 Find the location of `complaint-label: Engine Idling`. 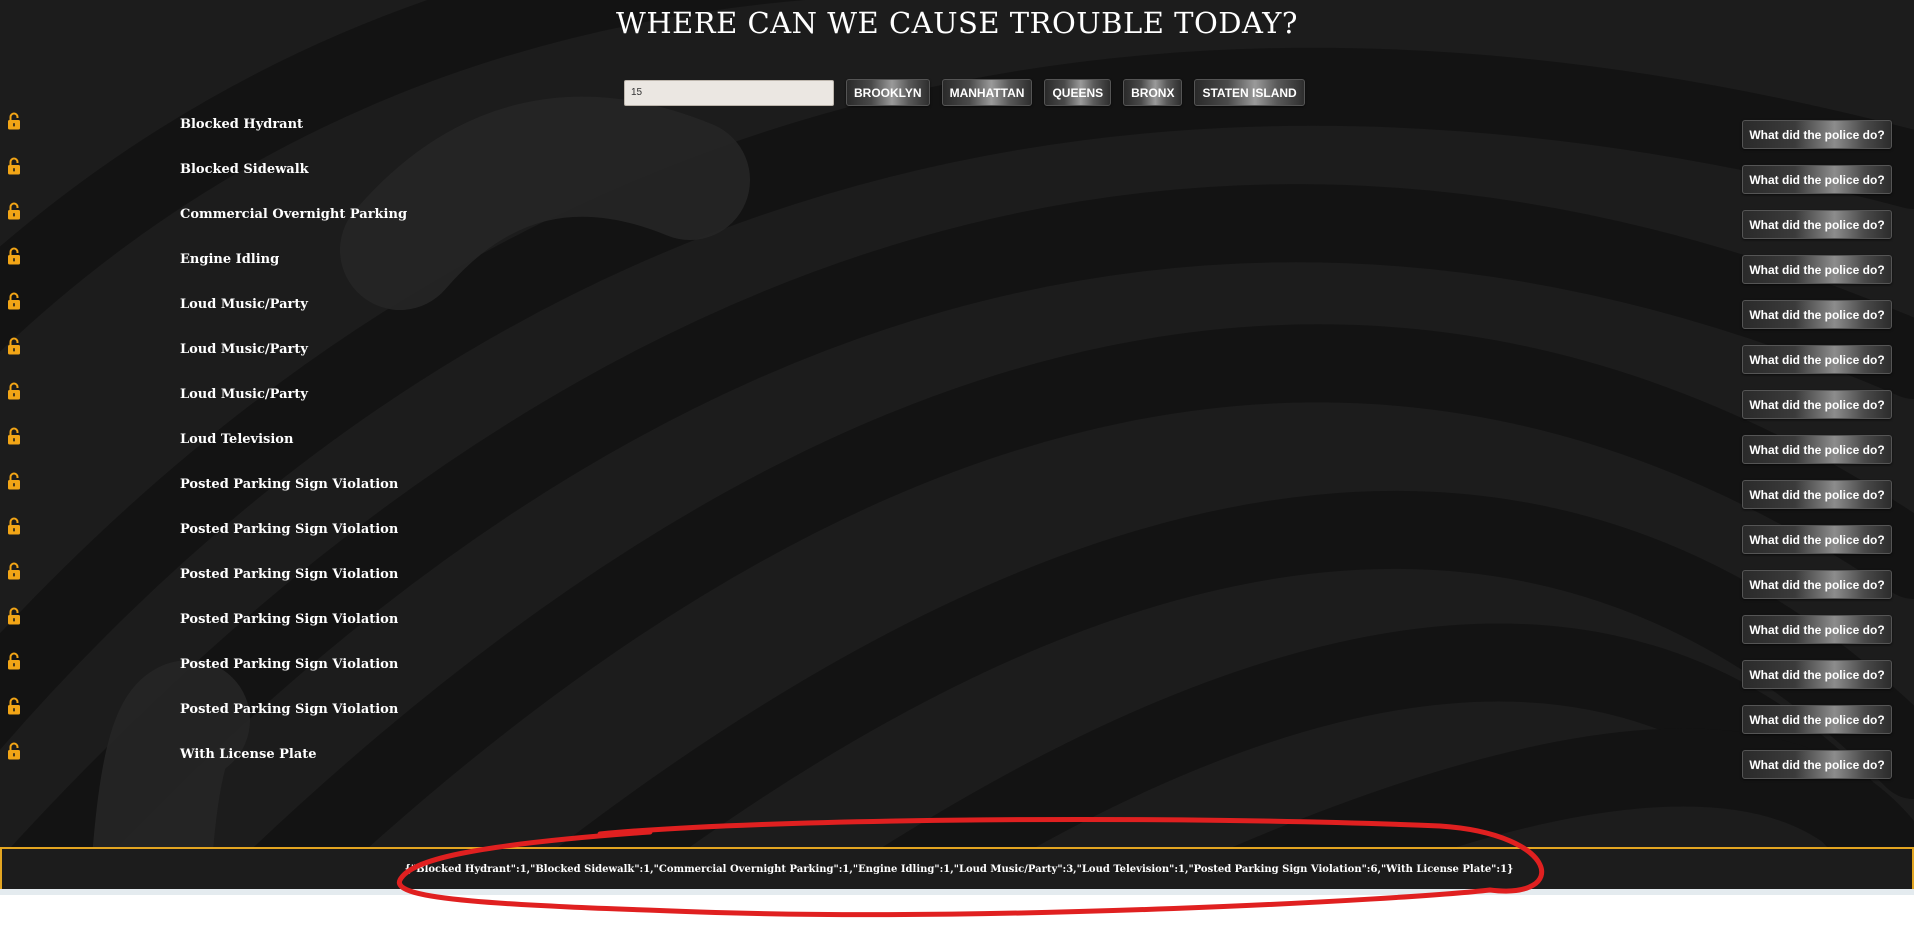

complaint-label: Engine Idling is located at coordinates (230, 259).